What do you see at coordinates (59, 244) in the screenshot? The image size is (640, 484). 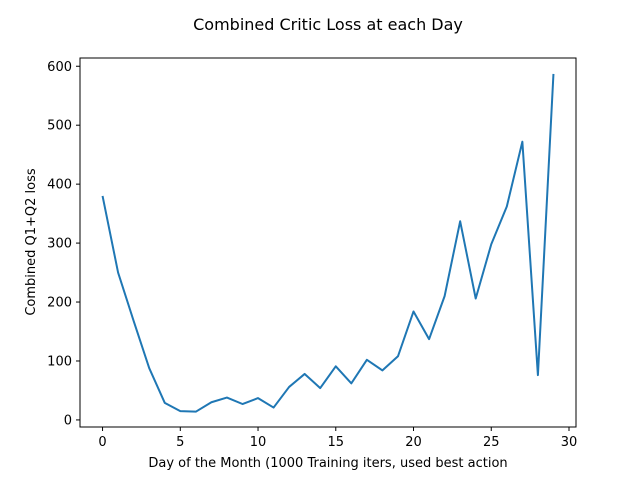 I see `y-tick-label: 300` at bounding box center [59, 244].